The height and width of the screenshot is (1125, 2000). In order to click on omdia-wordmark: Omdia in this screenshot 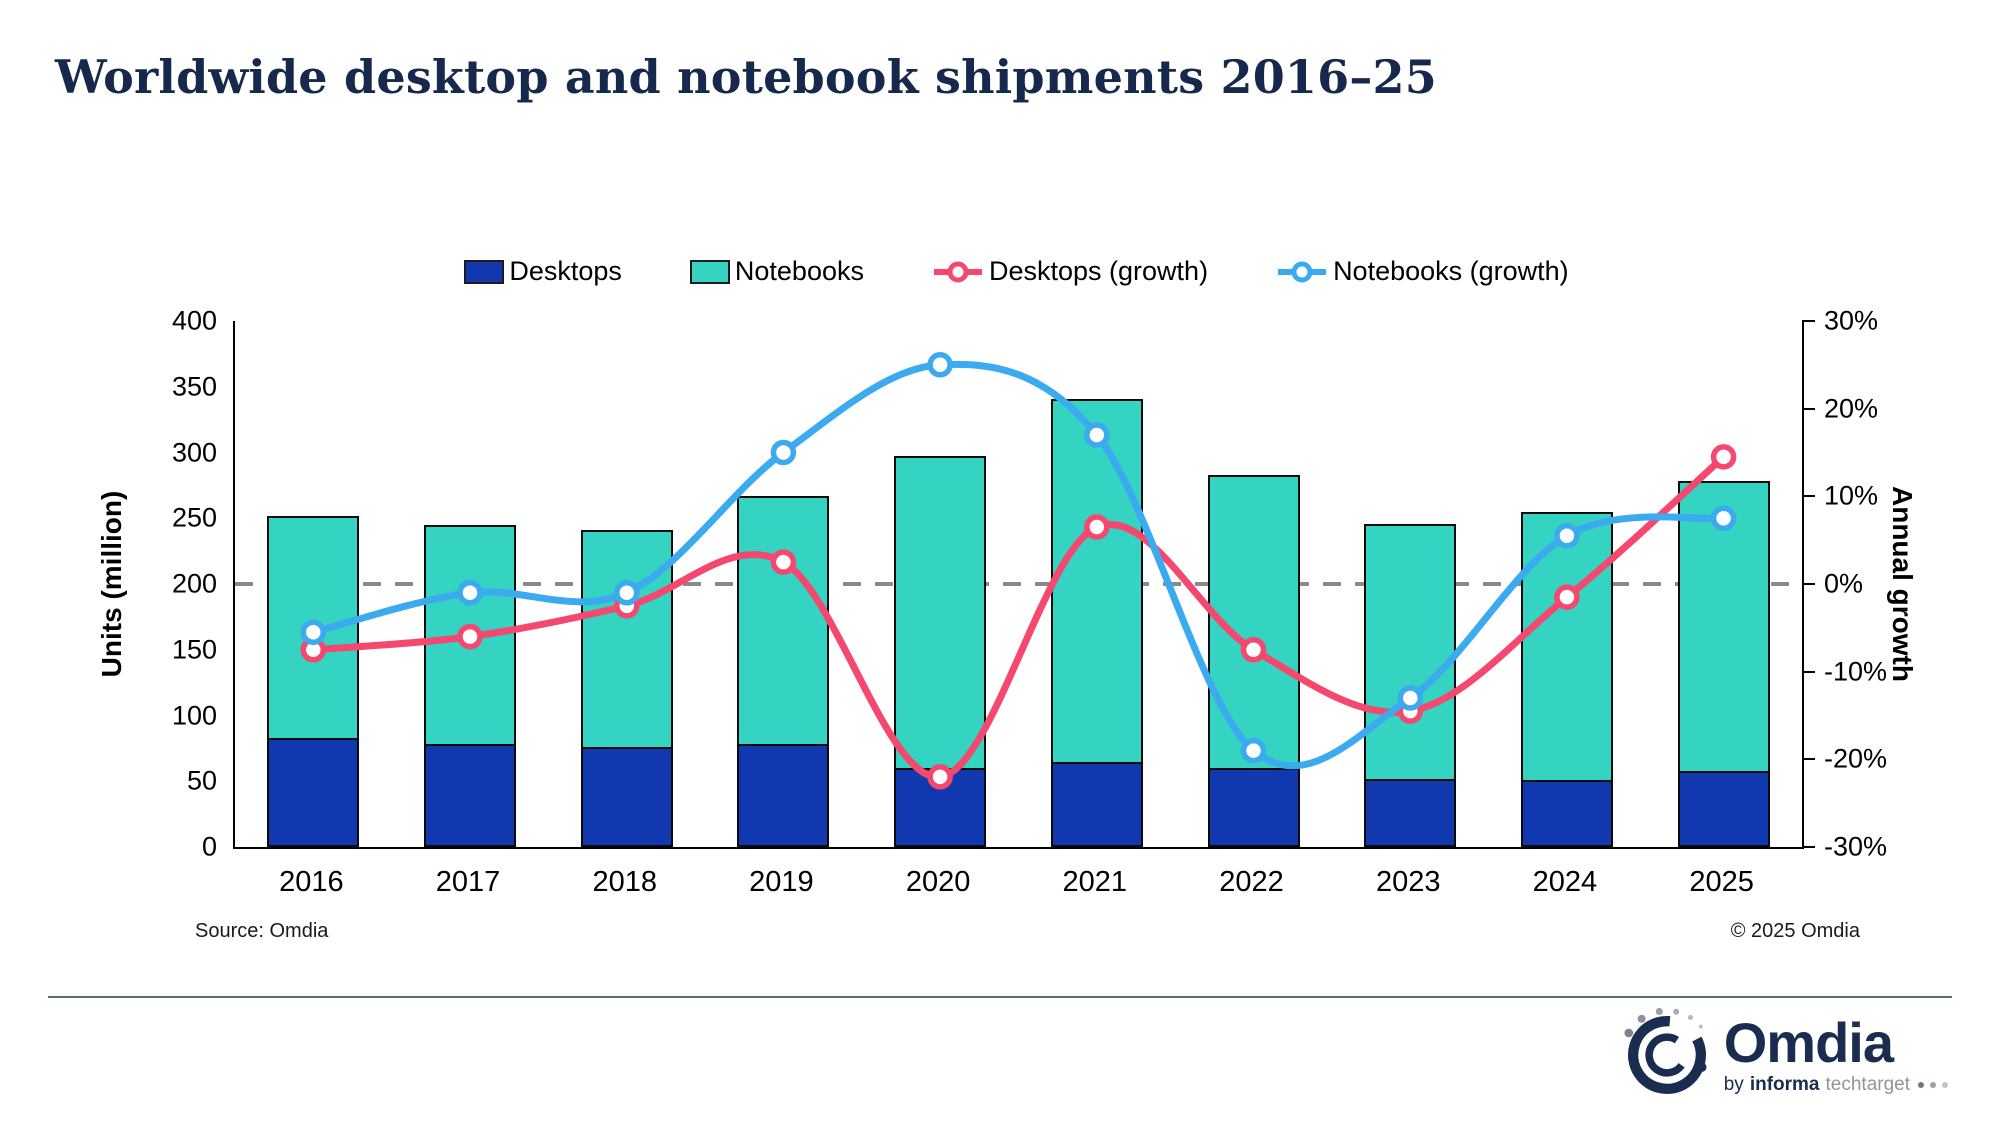, I will do `click(1808, 1042)`.